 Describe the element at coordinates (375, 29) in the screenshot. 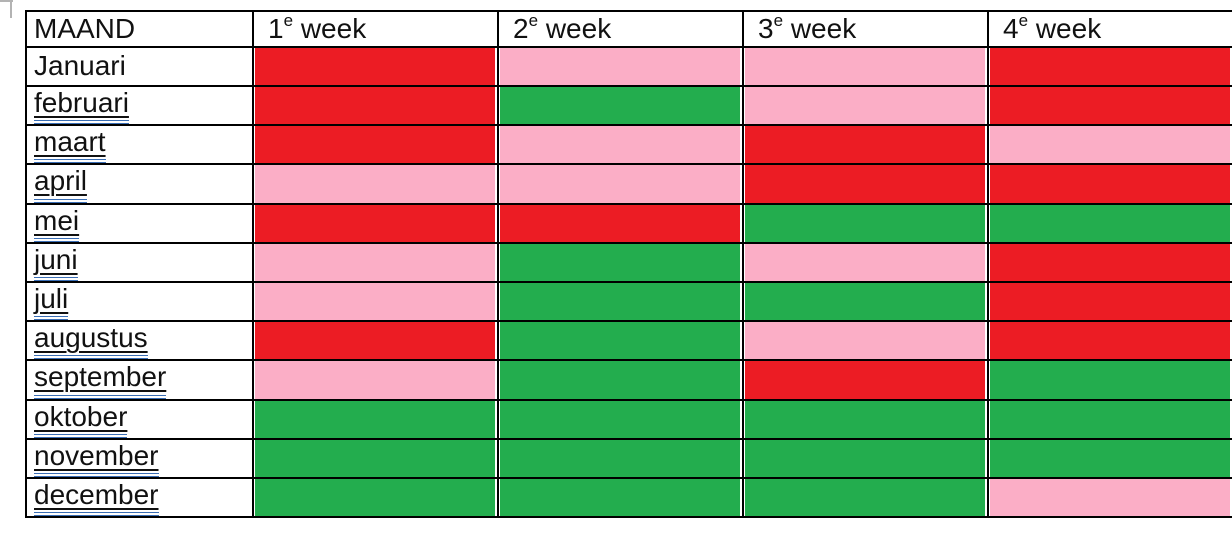

I see `header-cell-week-1: 1e week` at that location.